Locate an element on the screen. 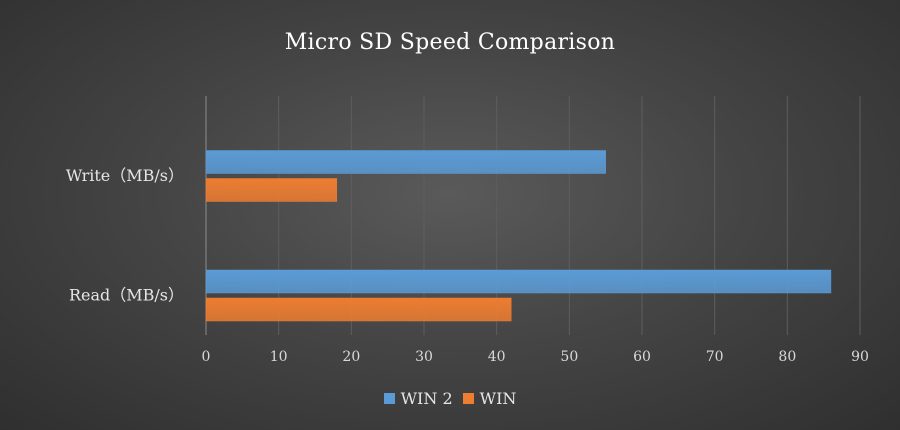 The image size is (900, 430). legend: WIN 2 WIN is located at coordinates (450, 398).